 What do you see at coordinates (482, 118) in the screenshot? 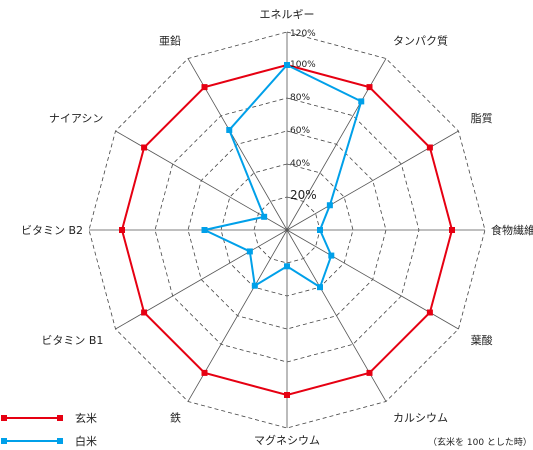
I see `axis-label-2: 脂質` at bounding box center [482, 118].